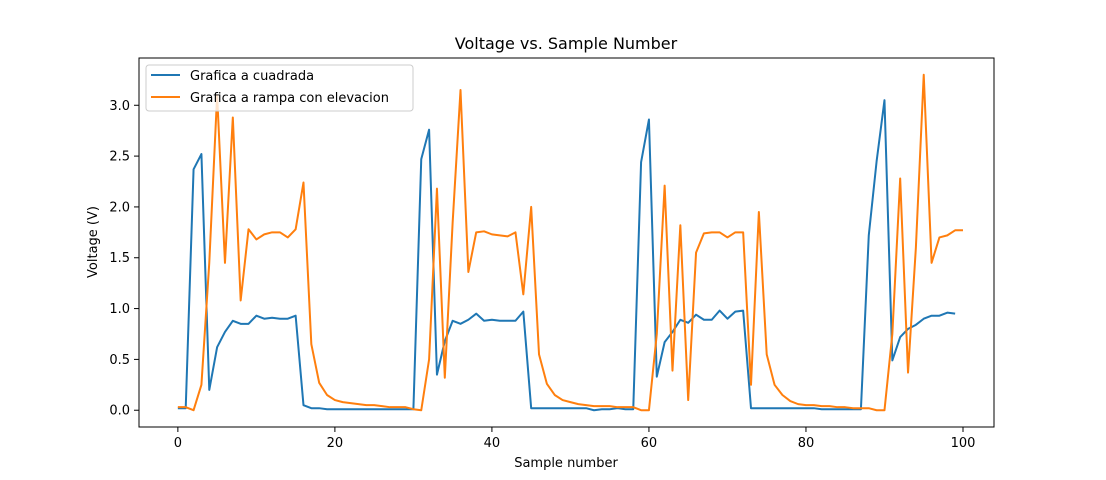 This screenshot has height=480, width=1106. I want to click on x-tick-label: 20, so click(335, 443).